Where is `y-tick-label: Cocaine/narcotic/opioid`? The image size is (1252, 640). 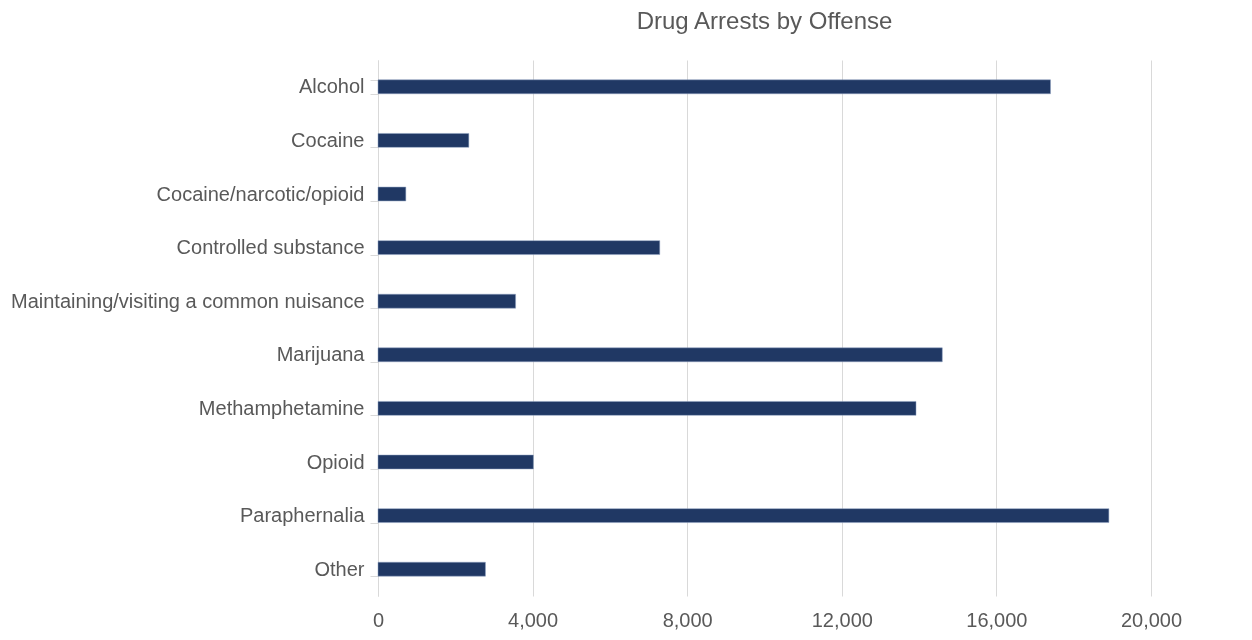 y-tick-label: Cocaine/narcotic/opioid is located at coordinates (260, 193).